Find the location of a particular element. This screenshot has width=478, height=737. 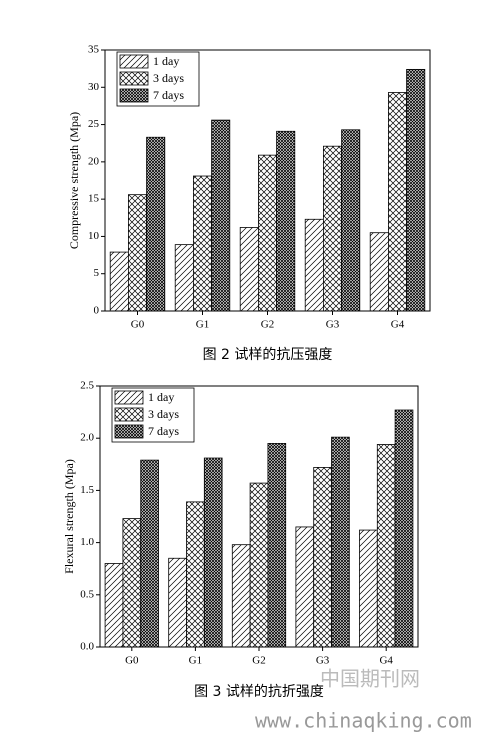

y-tick-label: 30 is located at coordinates (94, 87).